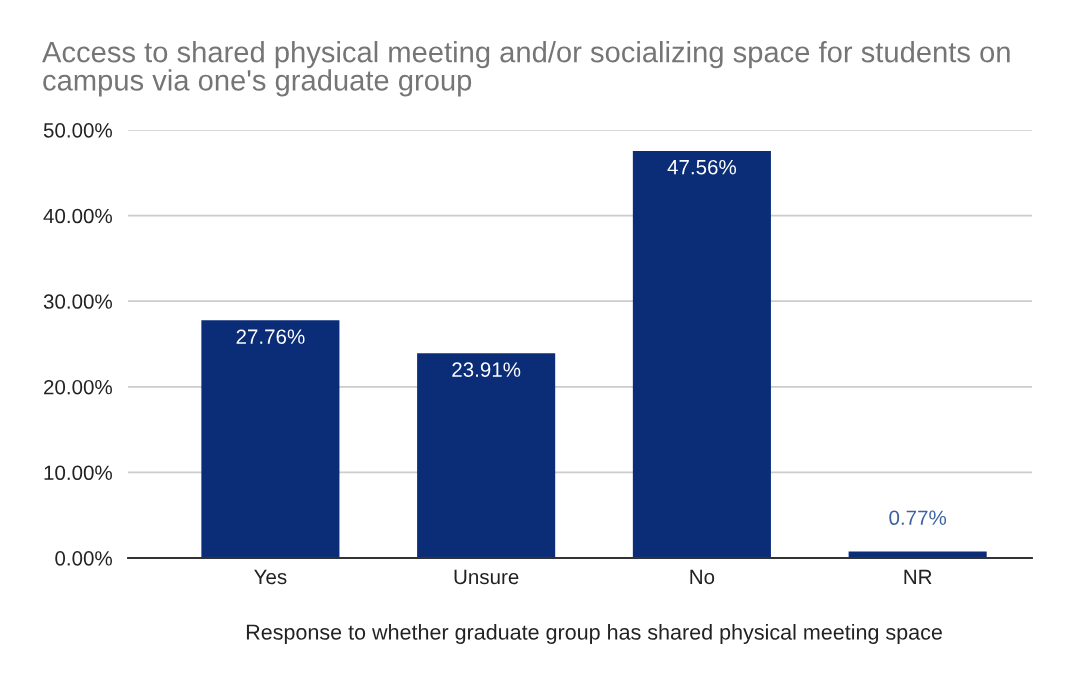 Image resolution: width=1090 pixels, height=677 pixels. What do you see at coordinates (78, 473) in the screenshot?
I see `y-tick-label: 10.00%` at bounding box center [78, 473].